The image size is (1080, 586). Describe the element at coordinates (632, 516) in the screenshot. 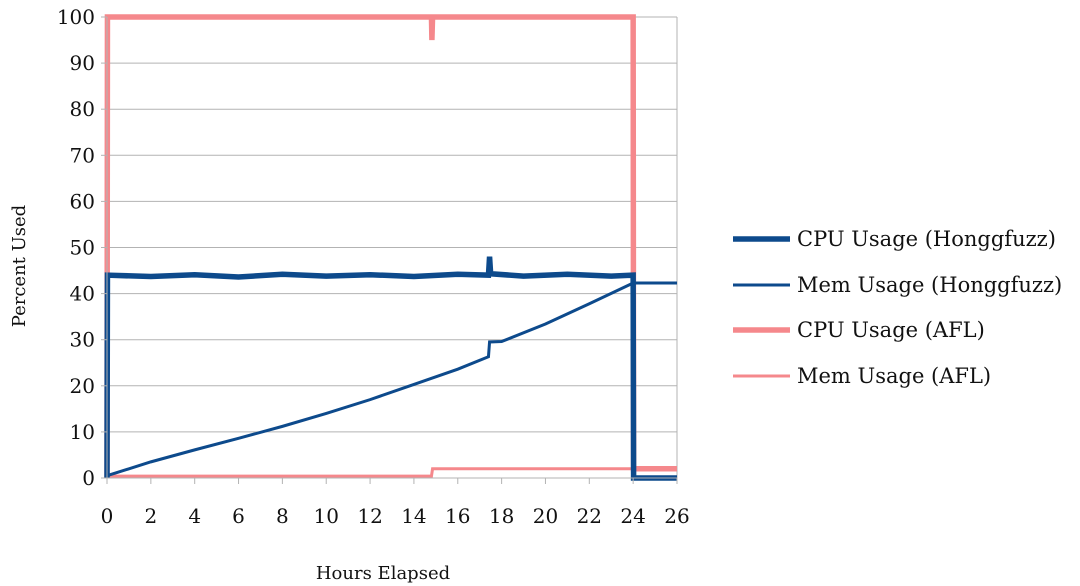

I see `x-tick-label-24: 24` at that location.